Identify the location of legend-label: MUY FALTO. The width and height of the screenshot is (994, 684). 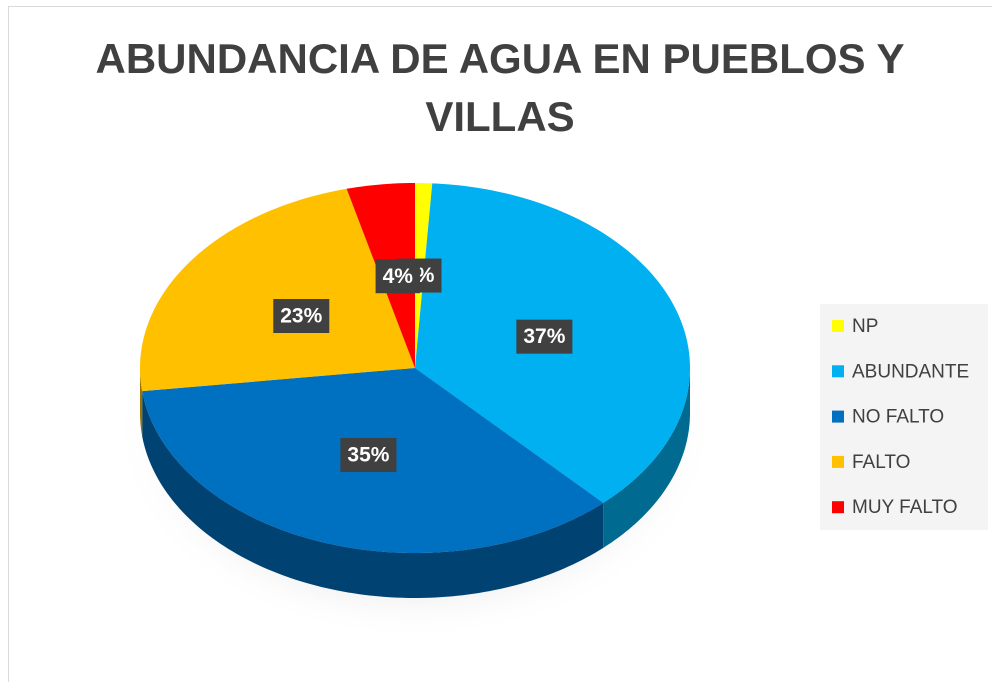
(905, 507).